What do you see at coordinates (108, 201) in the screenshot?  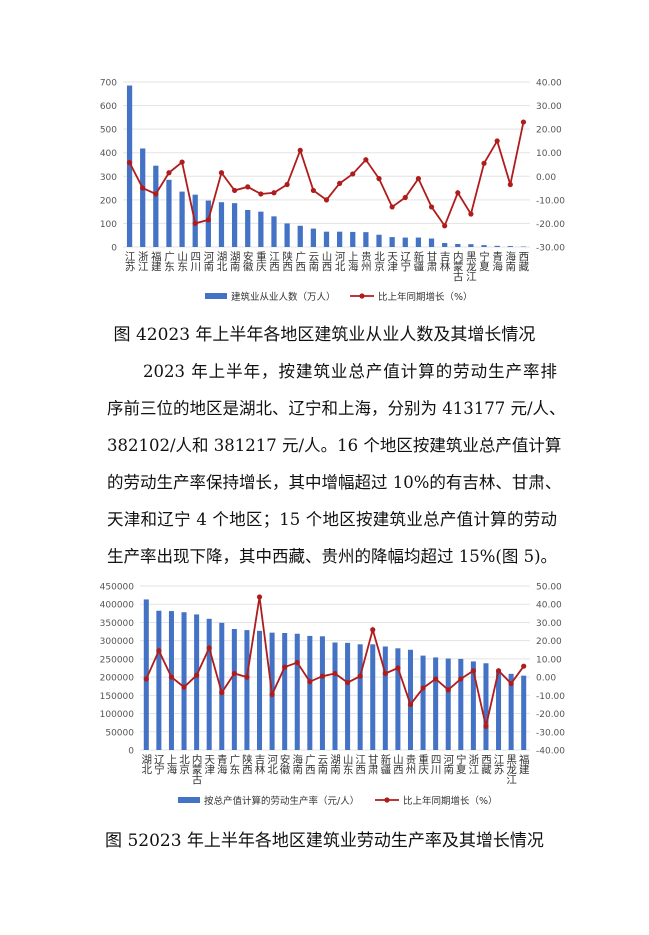 I see `left-axis-tick: 200` at bounding box center [108, 201].